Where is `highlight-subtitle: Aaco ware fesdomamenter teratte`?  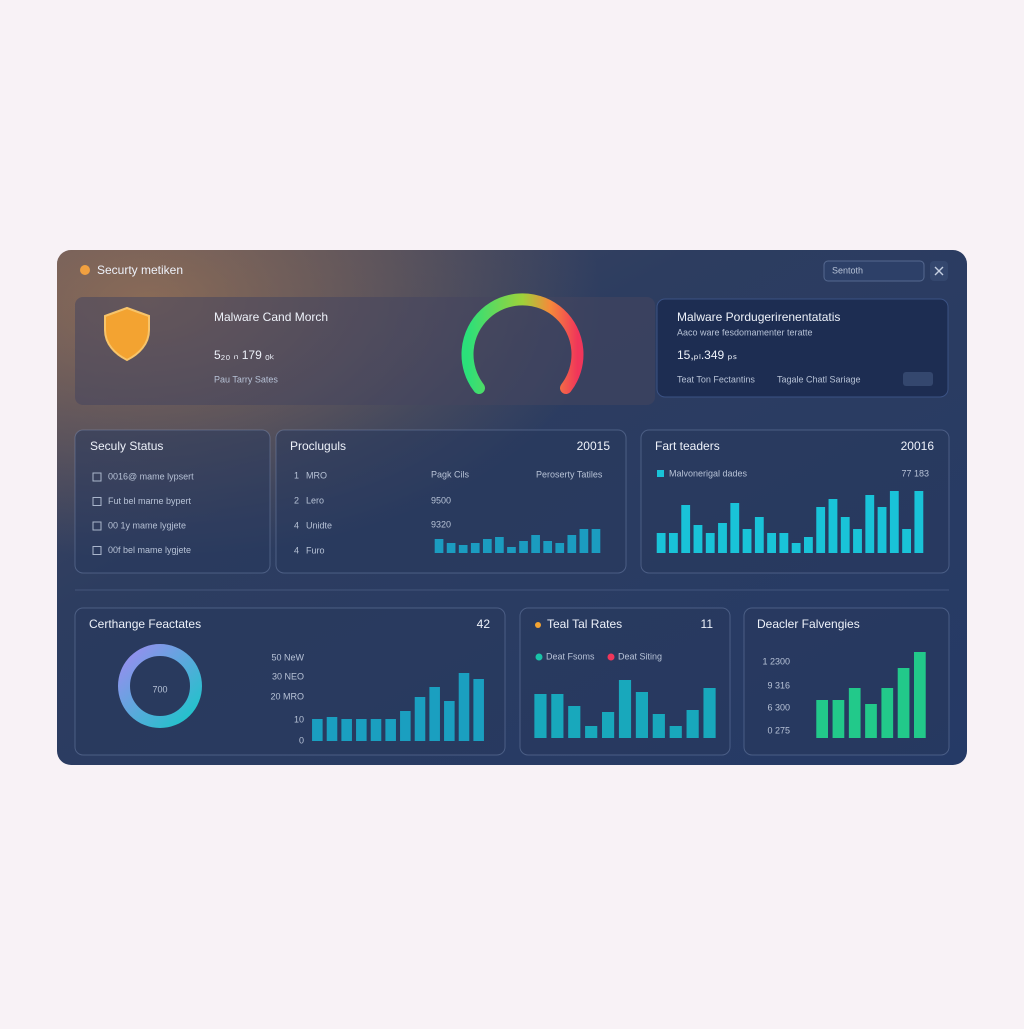
highlight-subtitle: Aaco ware fesdomamenter teratte is located at coordinates (745, 332).